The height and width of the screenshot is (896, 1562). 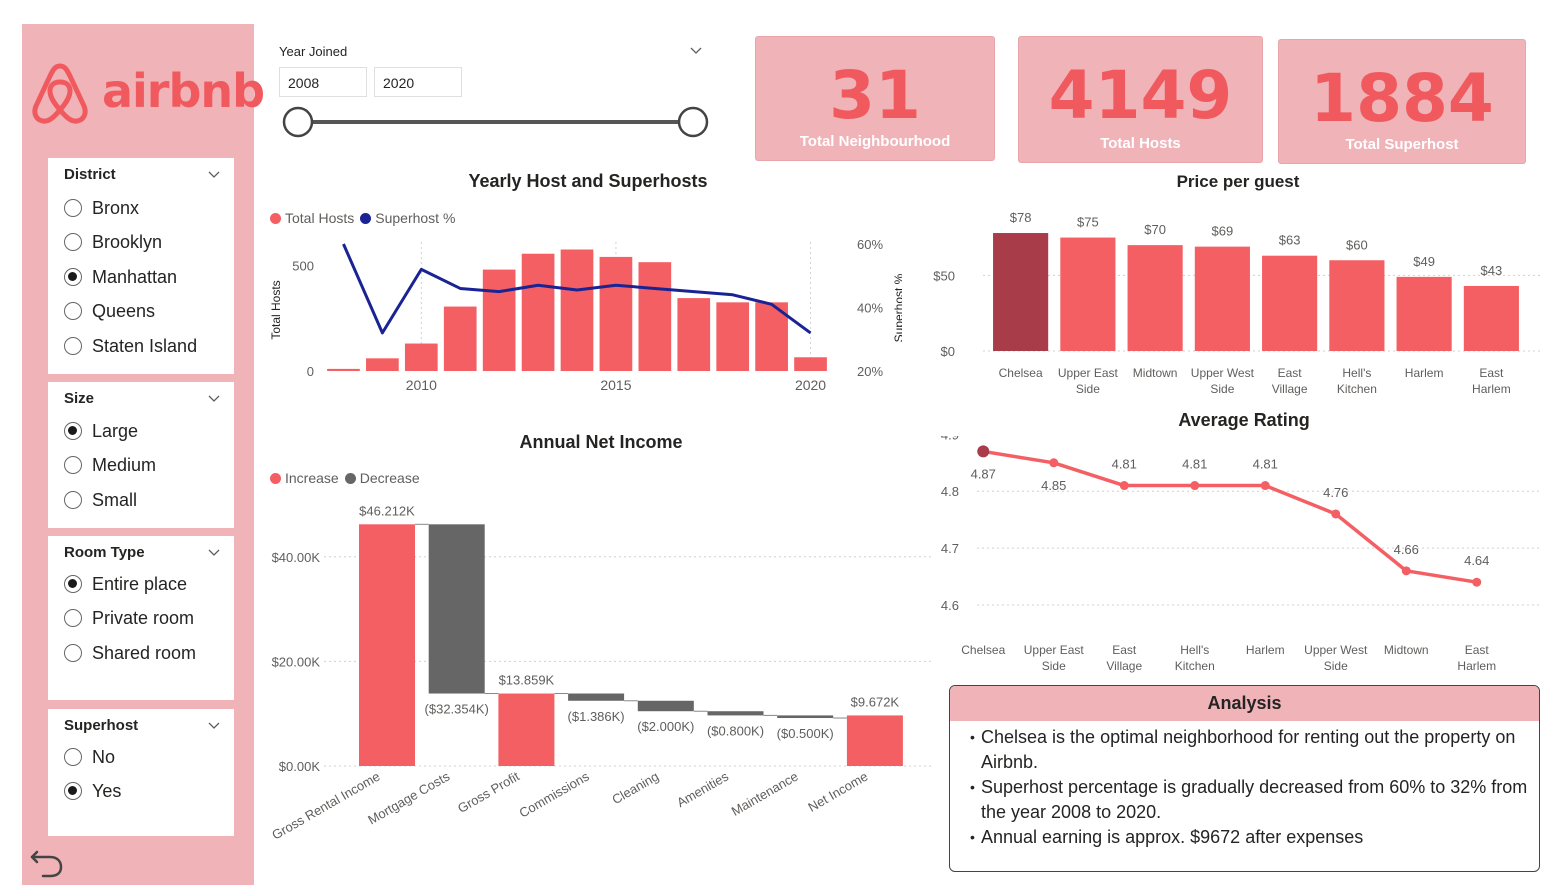 What do you see at coordinates (113, 242) in the screenshot?
I see `district-option-brooklyn: Brooklyn` at bounding box center [113, 242].